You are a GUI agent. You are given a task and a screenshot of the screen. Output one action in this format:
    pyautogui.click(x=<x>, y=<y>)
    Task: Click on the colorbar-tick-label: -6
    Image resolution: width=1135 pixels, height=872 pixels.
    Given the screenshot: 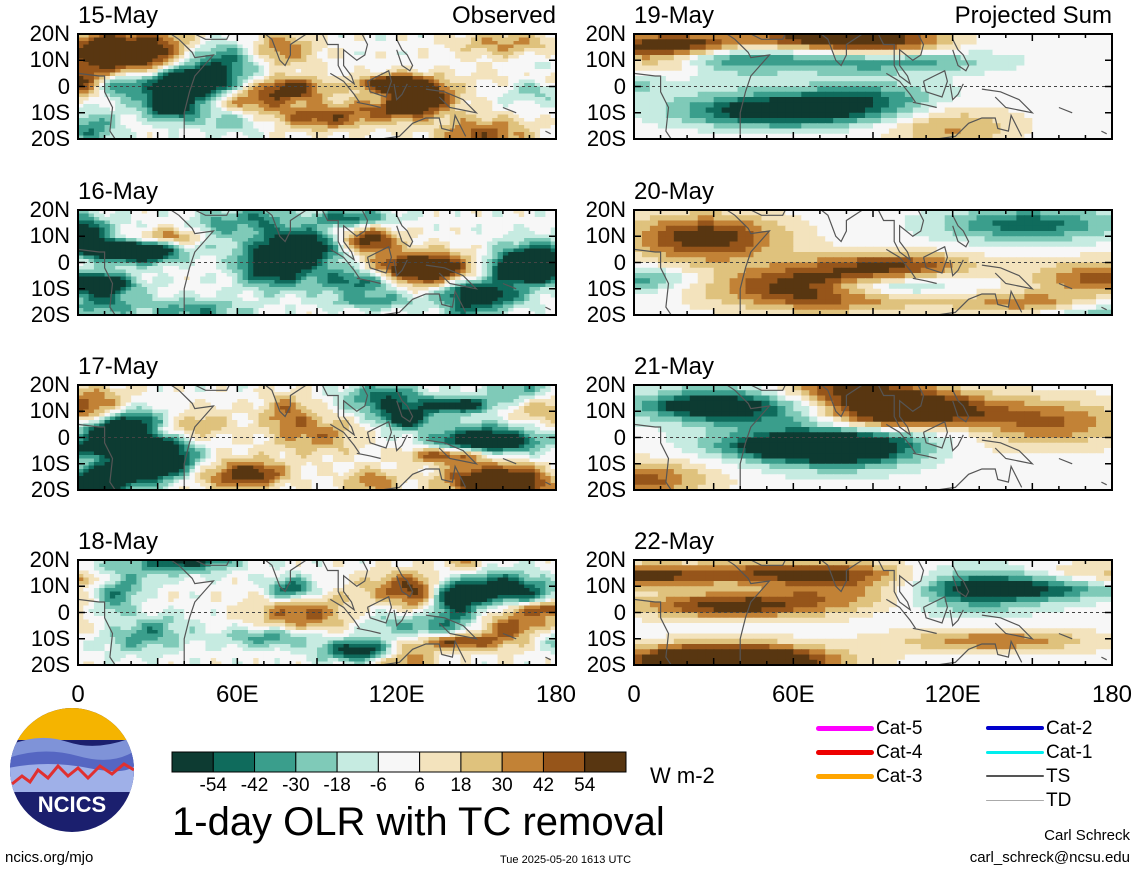 What is the action you would take?
    pyautogui.click(x=378, y=785)
    